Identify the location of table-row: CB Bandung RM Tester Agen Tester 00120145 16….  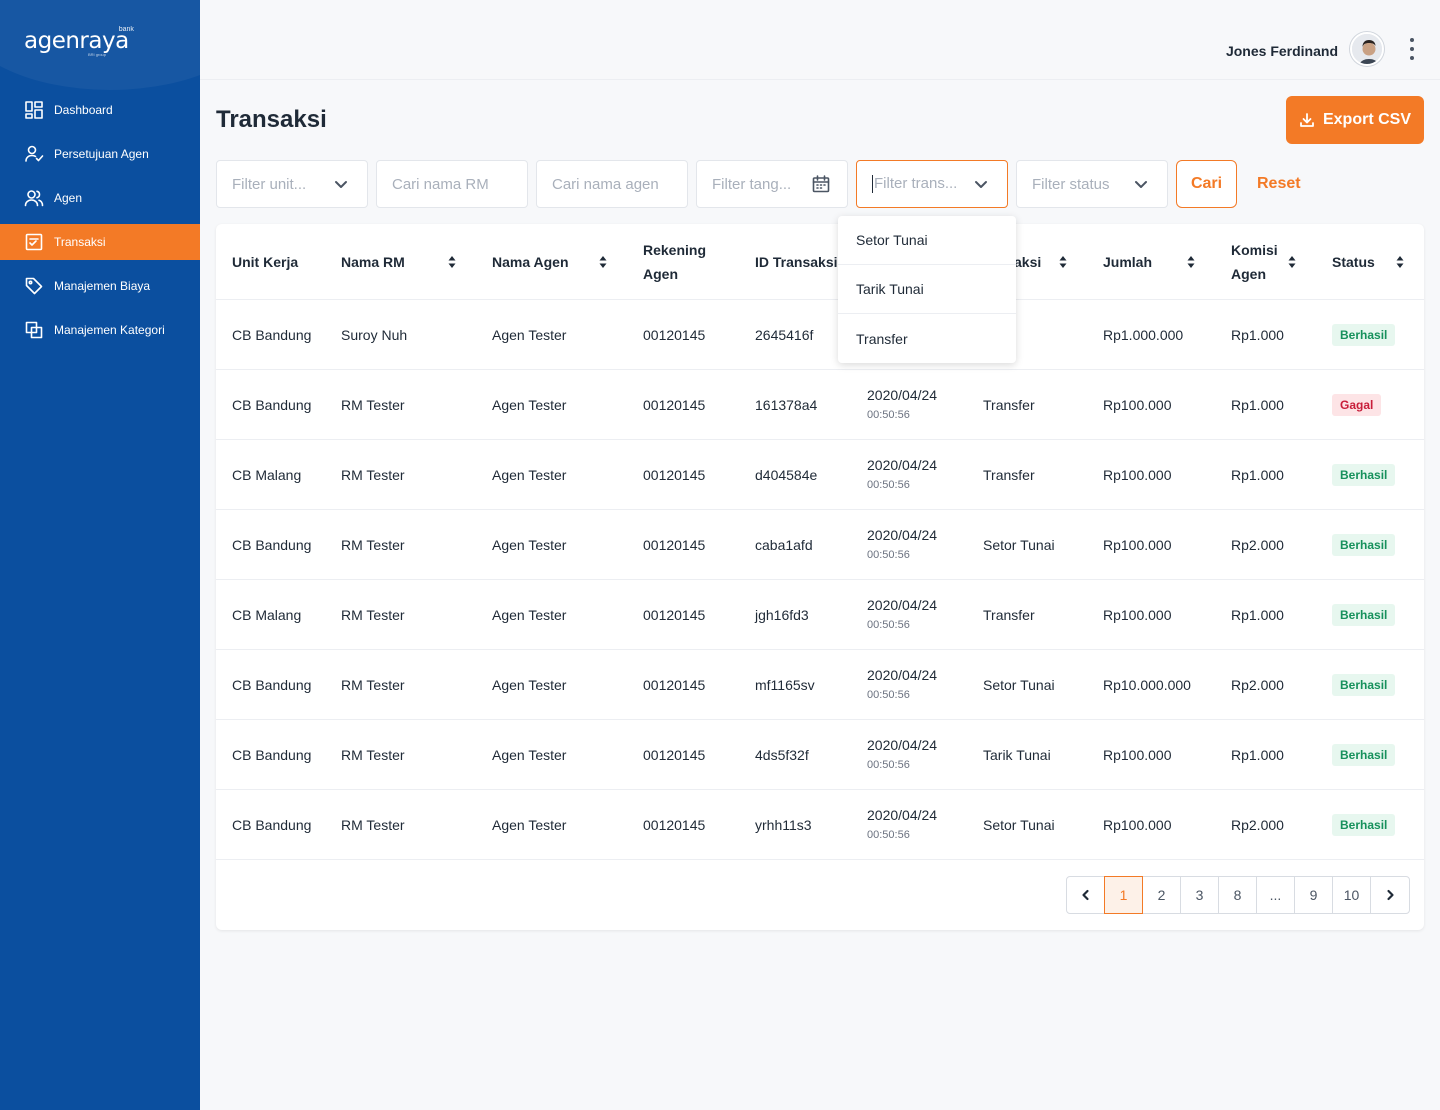
(820, 405).